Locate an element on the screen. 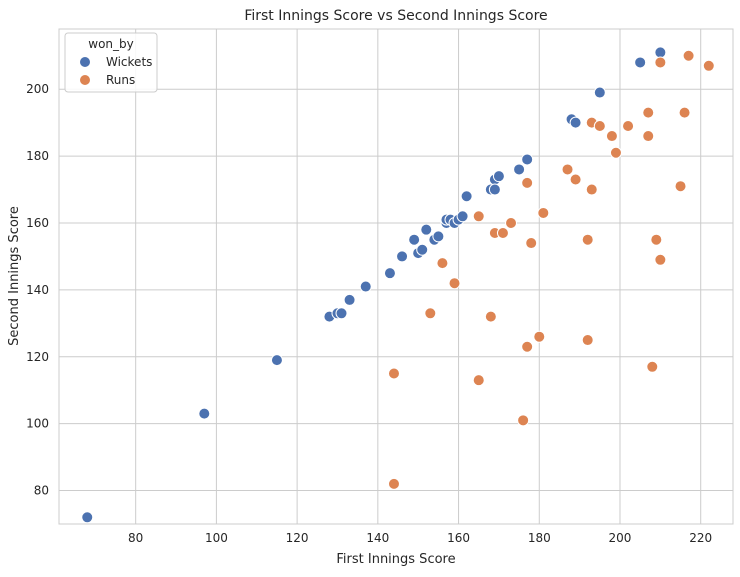 The width and height of the screenshot is (740, 577). x-tick-label: 180 is located at coordinates (539, 538).